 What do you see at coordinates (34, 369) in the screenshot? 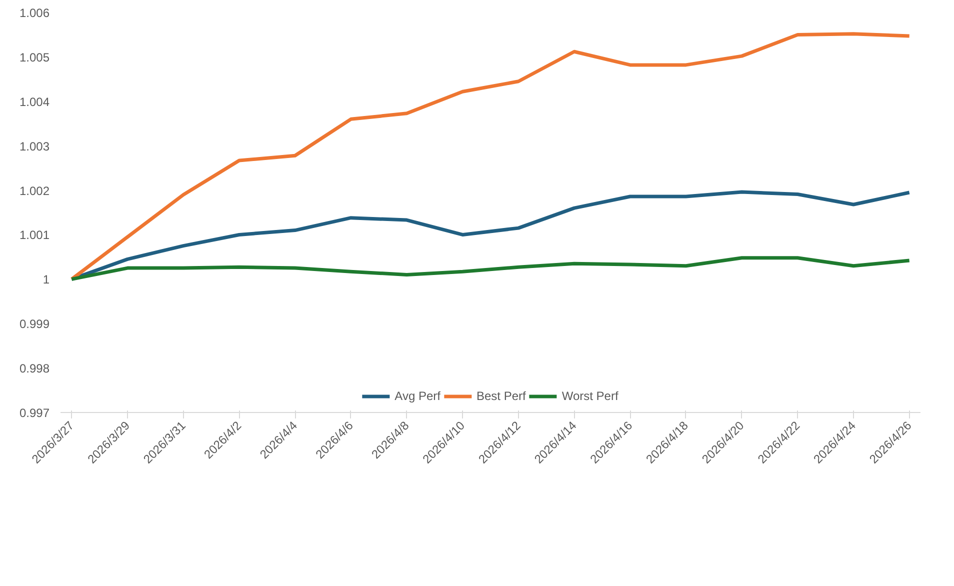
I see `y-tick-label: 0.998` at bounding box center [34, 369].